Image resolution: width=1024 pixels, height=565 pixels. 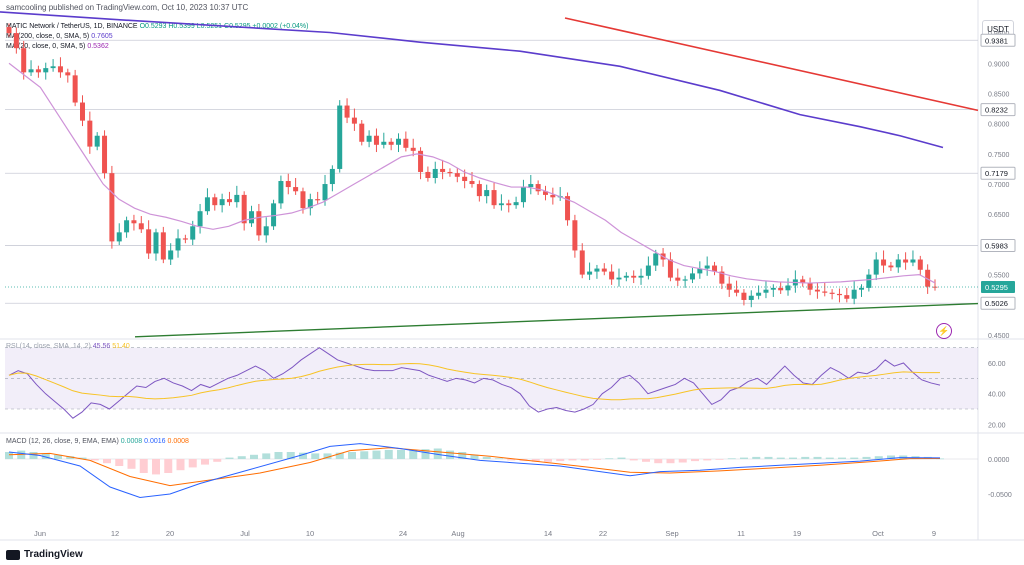 What do you see at coordinates (40, 533) in the screenshot?
I see `time-tick-label: Jun` at bounding box center [40, 533].